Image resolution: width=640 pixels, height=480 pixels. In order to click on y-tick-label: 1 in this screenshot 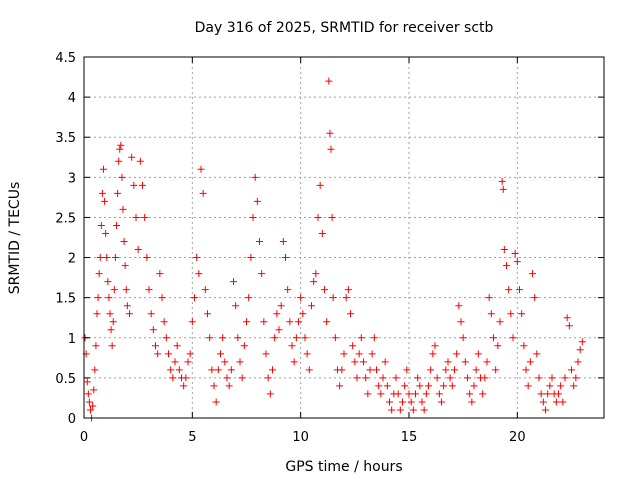, I will do `click(72, 339)`.